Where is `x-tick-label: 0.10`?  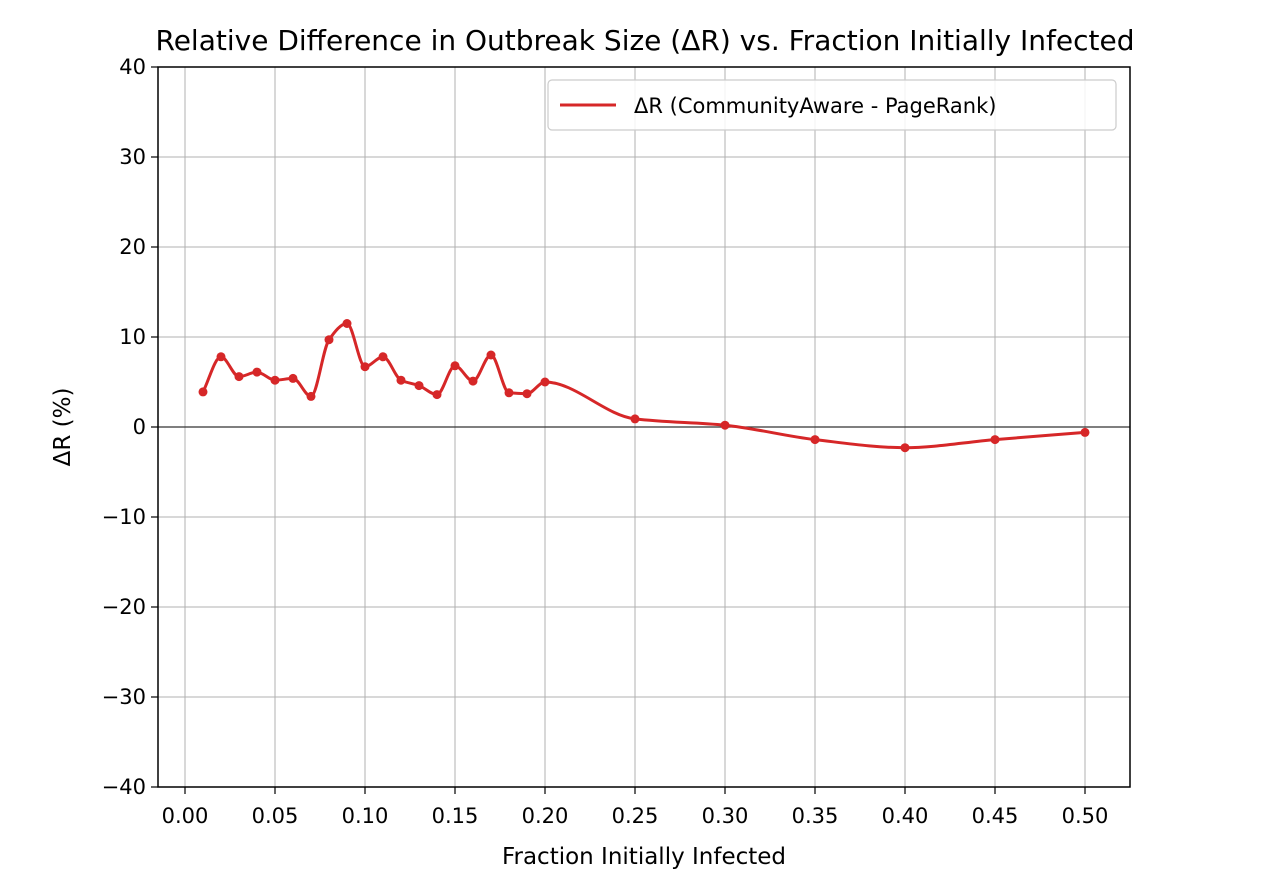 x-tick-label: 0.10 is located at coordinates (365, 816).